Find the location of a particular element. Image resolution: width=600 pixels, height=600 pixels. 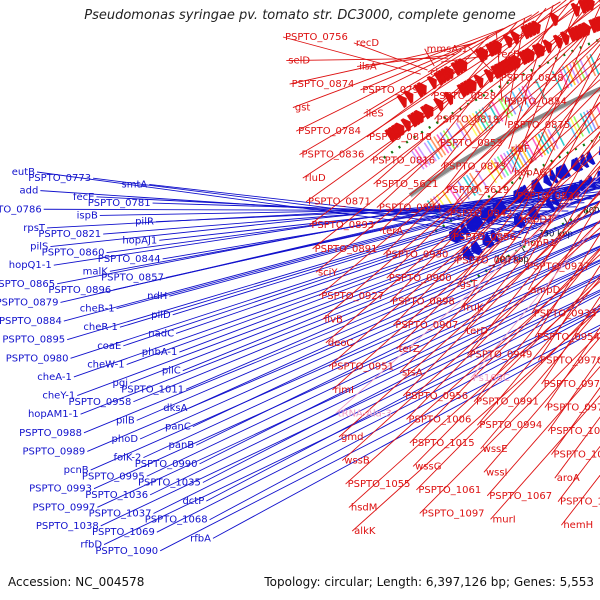

gene-label: add is located at coordinates (29, 191).